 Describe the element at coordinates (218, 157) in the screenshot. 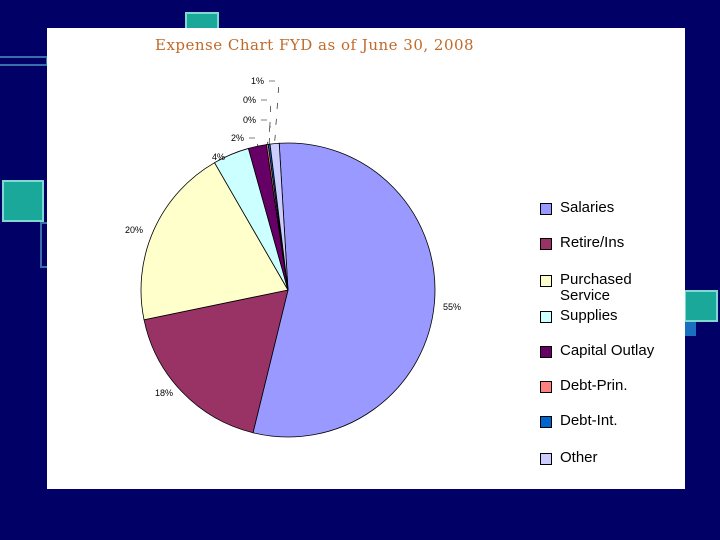

I see `slice-label-3: 4%` at that location.